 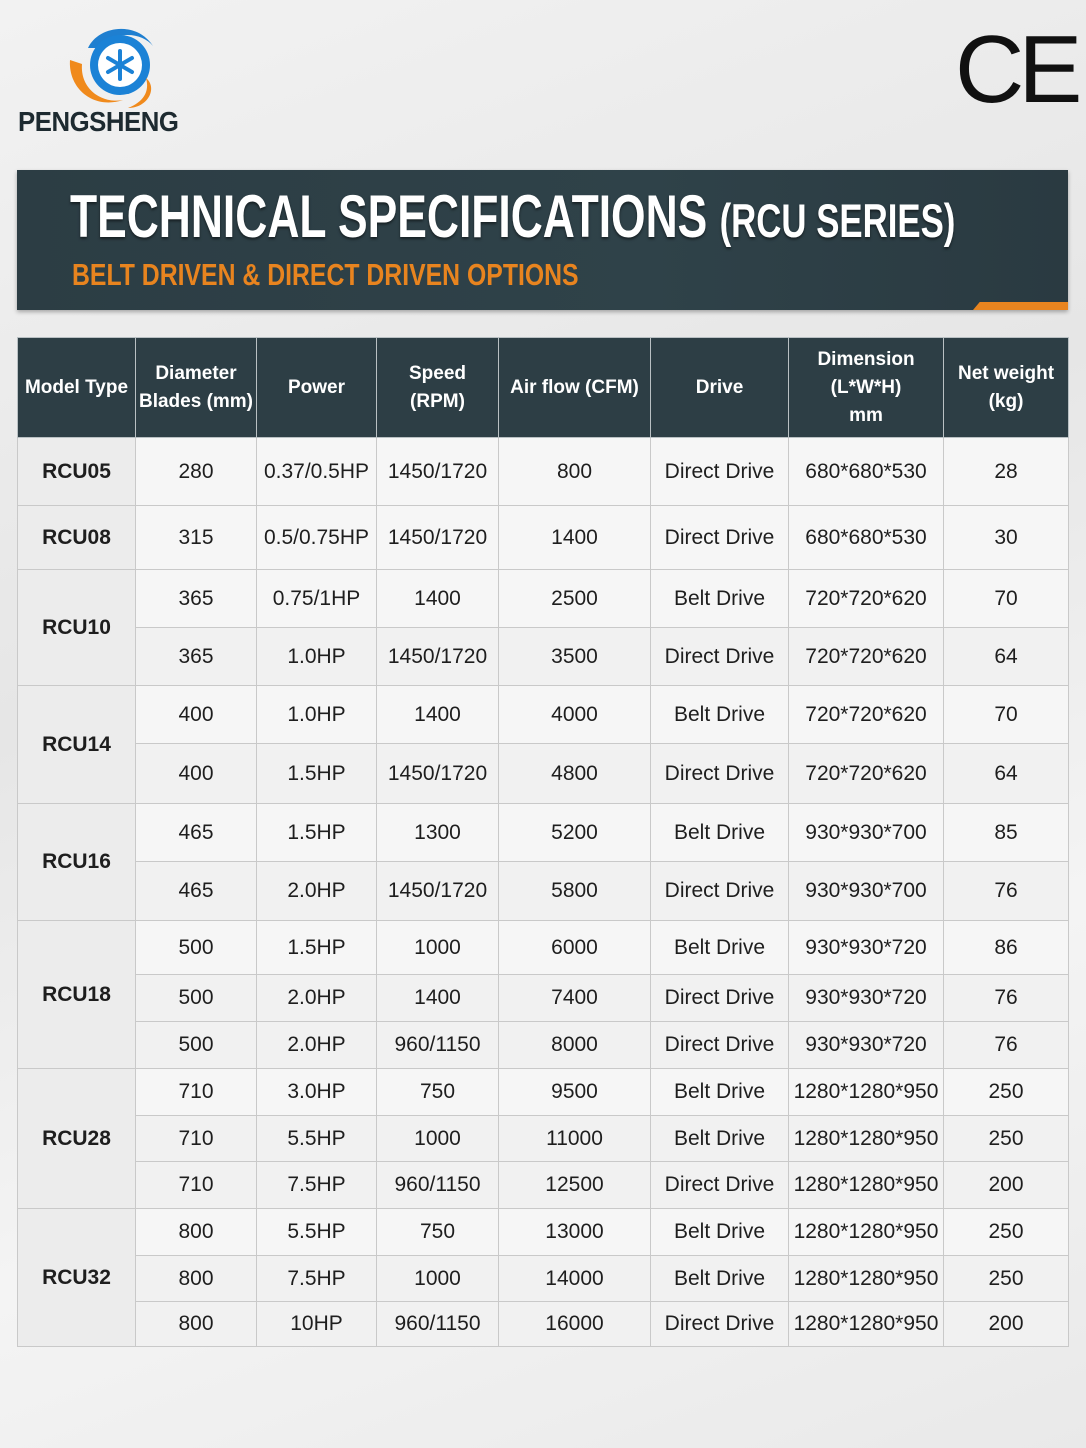 What do you see at coordinates (316, 387) in the screenshot?
I see `column-header: Power` at bounding box center [316, 387].